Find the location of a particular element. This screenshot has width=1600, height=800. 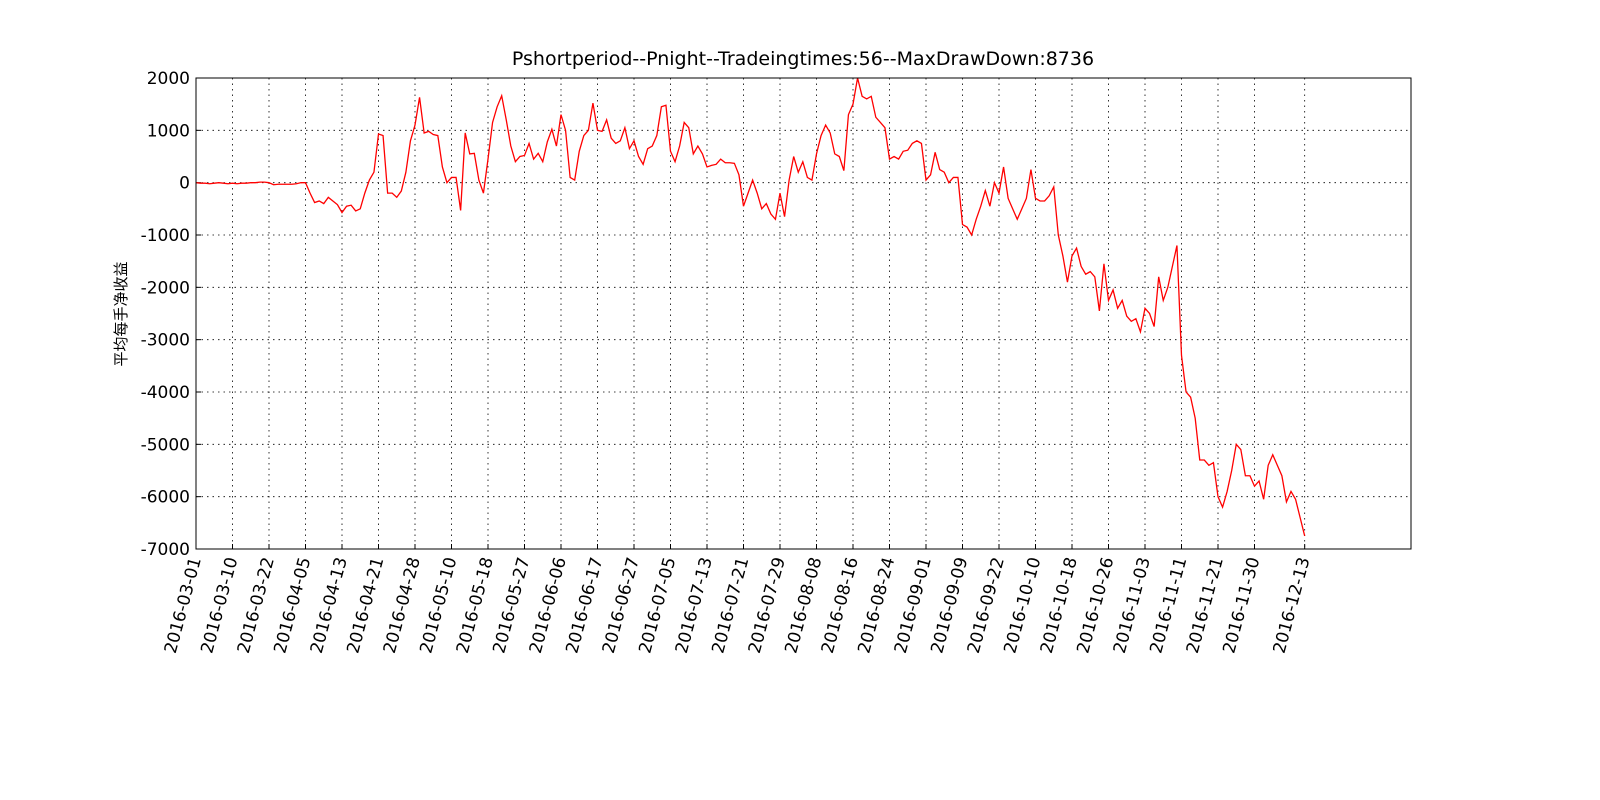

y-tick-label: -3000 is located at coordinates (165, 341).